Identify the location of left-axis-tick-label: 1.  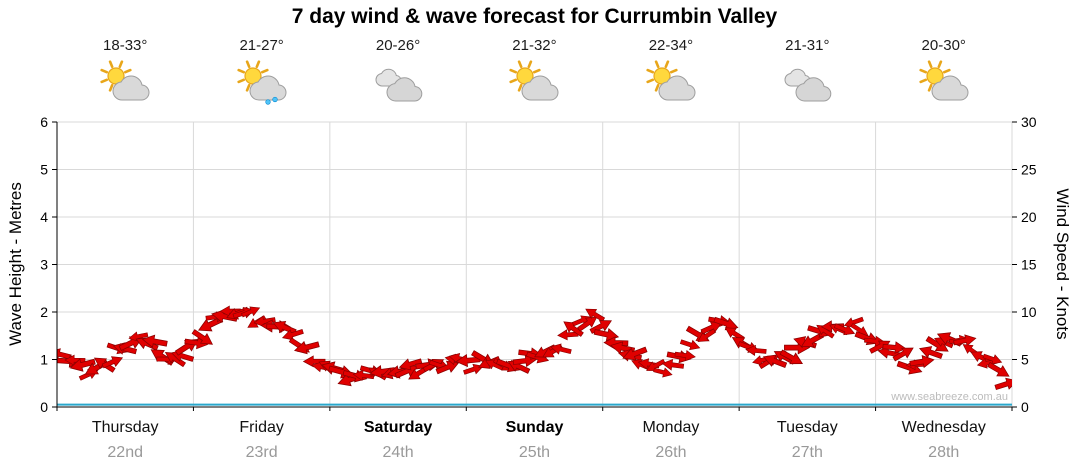
(44, 360).